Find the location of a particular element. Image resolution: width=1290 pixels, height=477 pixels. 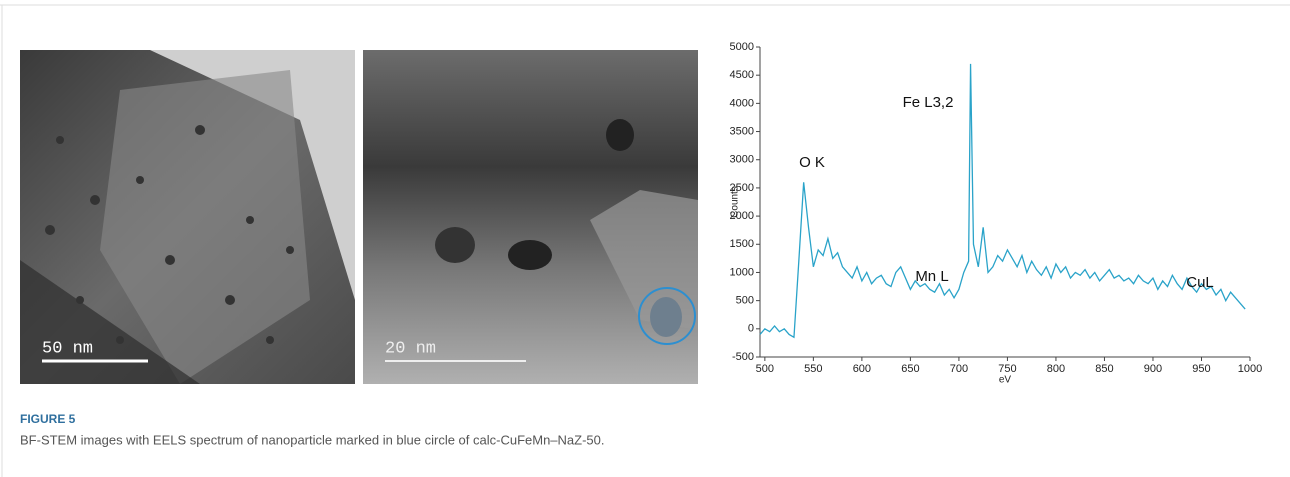

y-tick-label: 1500 is located at coordinates (742, 244).